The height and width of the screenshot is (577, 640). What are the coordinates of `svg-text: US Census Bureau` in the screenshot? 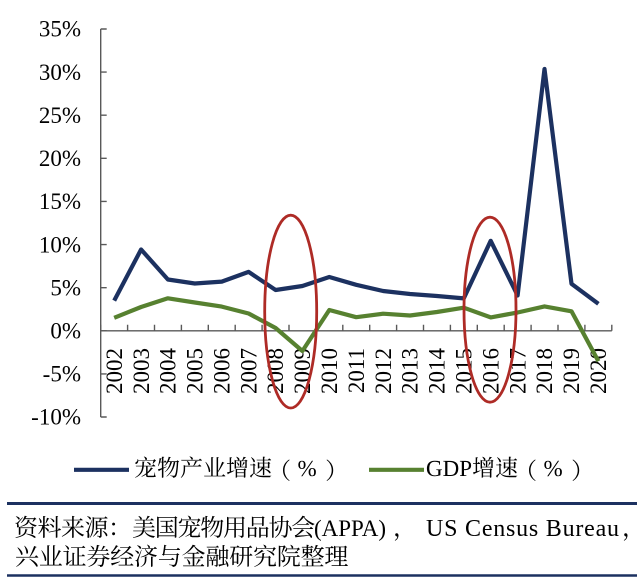 It's located at (522, 529).